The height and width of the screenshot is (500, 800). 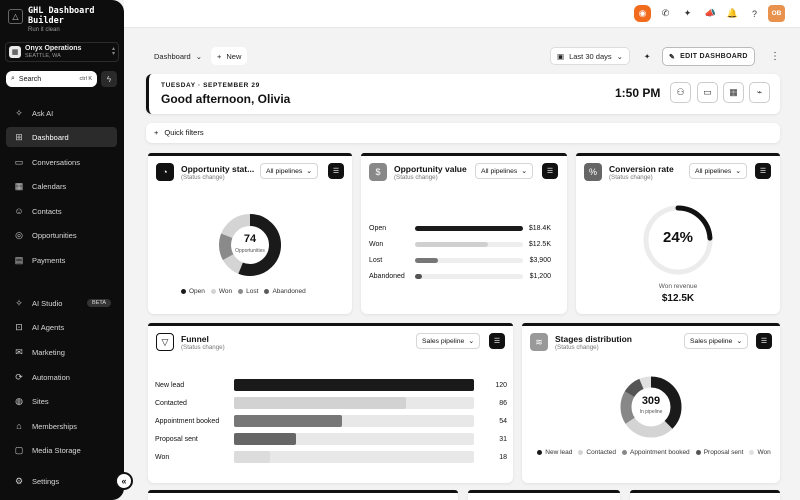 I want to click on sidebar-item-media-storage: ▢ Media Storage, so click(x=61, y=450).